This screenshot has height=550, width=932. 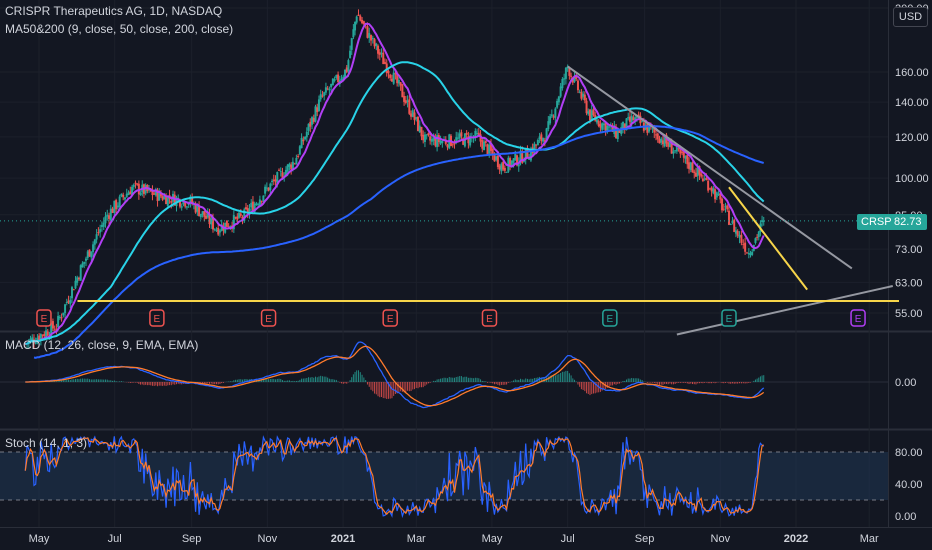 What do you see at coordinates (113, 11) in the screenshot?
I see `symbol-legend: CRISPR Therapeutics AG, 1D, NASDAQ` at bounding box center [113, 11].